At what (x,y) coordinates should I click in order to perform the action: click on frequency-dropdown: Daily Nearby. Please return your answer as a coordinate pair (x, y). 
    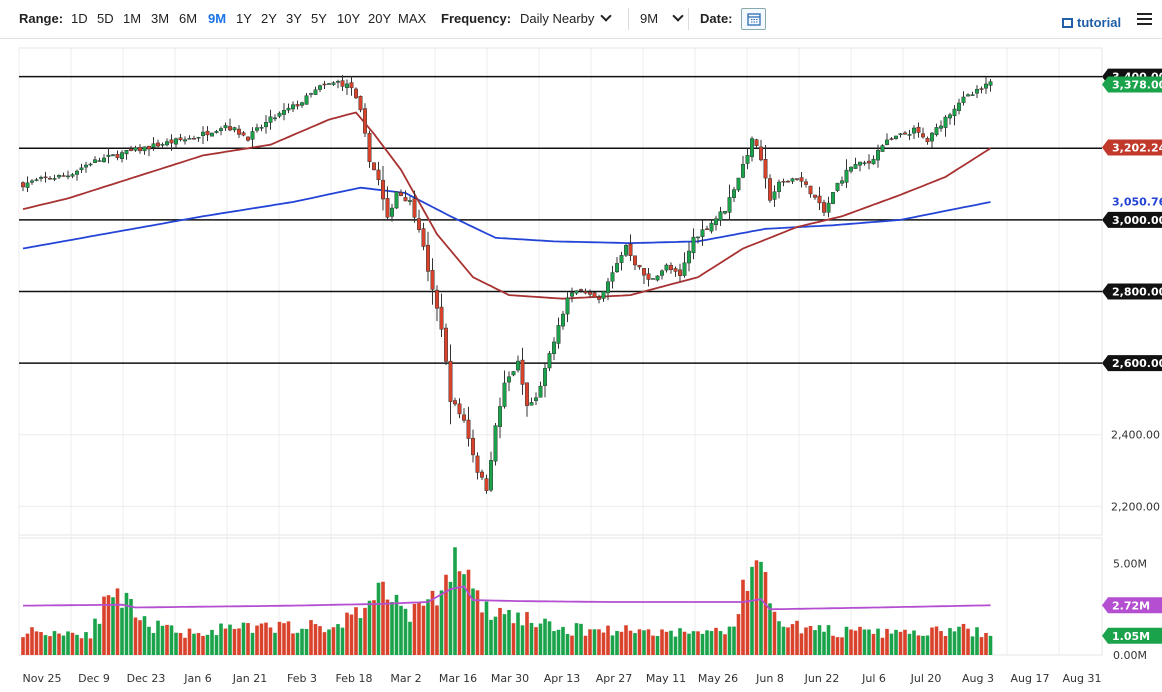
    Looking at the image, I should click on (566, 18).